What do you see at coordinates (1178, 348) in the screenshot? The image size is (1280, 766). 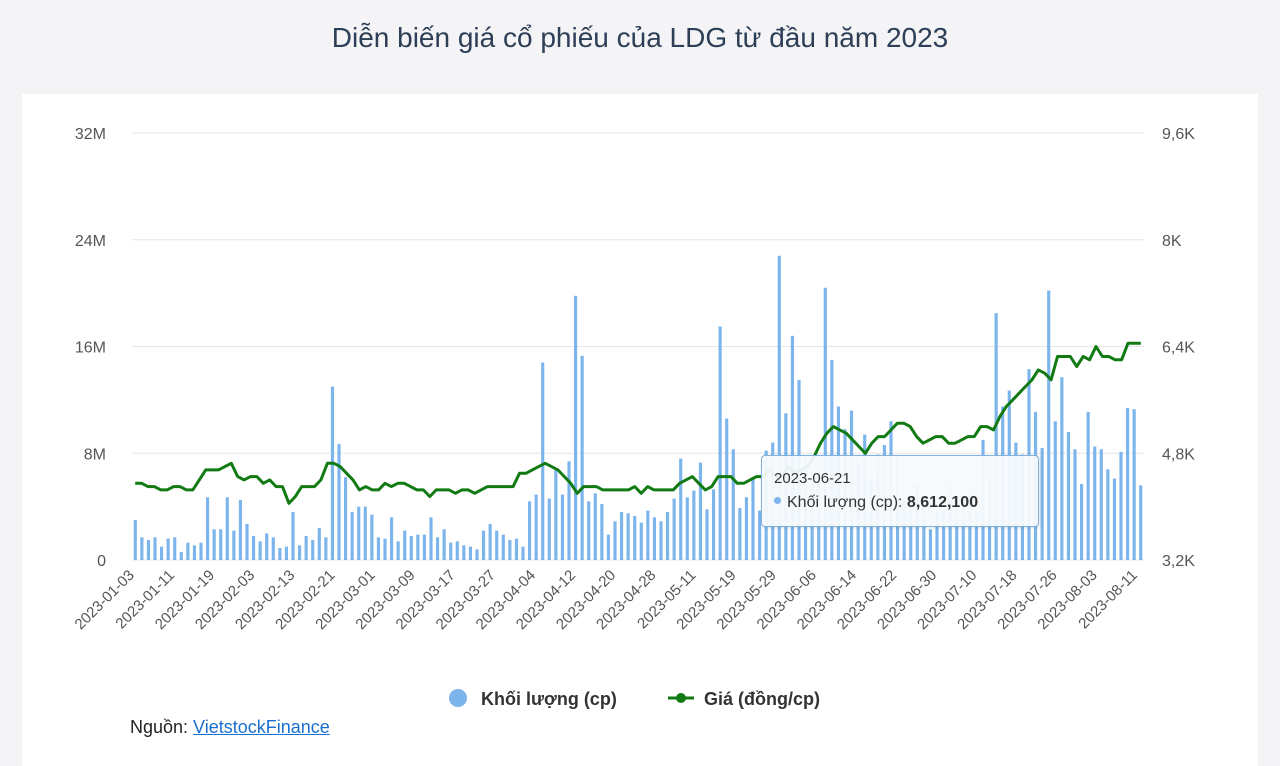 I see `right-axis-tick-label: 6,4K` at bounding box center [1178, 348].